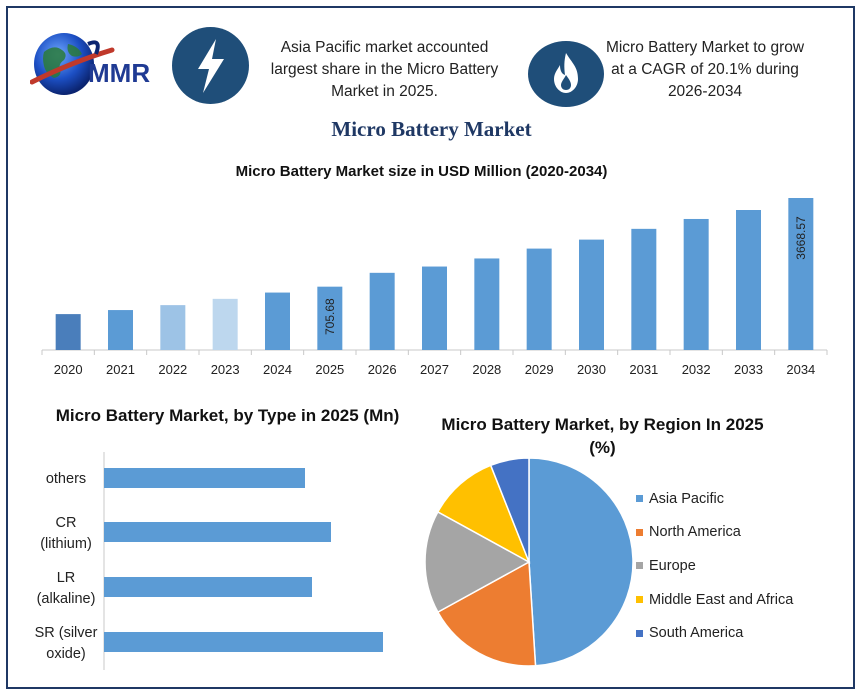  What do you see at coordinates (695, 532) in the screenshot?
I see `legend-label: North America` at bounding box center [695, 532].